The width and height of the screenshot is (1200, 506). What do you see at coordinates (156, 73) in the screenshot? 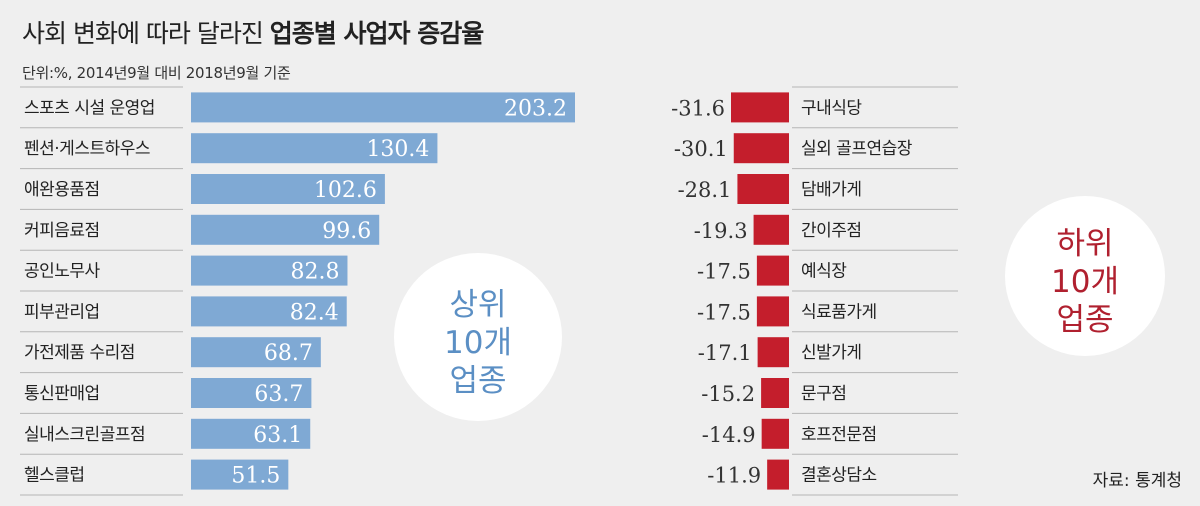
I see `chart-subtitle: 단위:%, 2014년9월 대비 2018년9월 기준` at bounding box center [156, 73].